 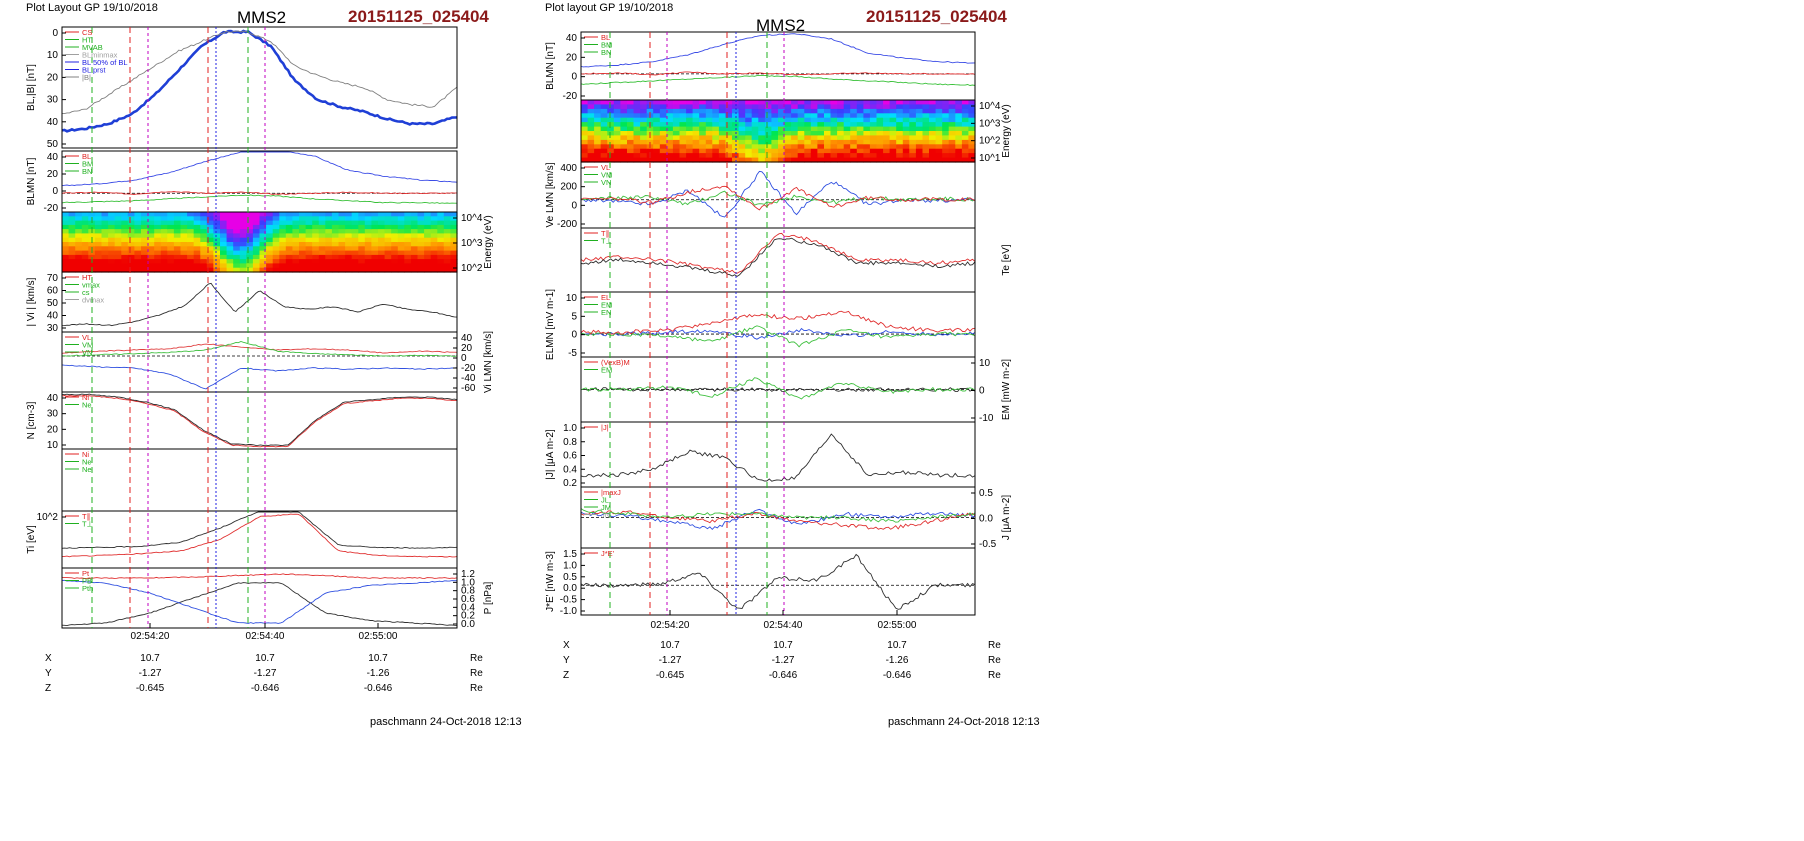 What do you see at coordinates (48, 688) in the screenshot?
I see `ephemeris-label: Z` at bounding box center [48, 688].